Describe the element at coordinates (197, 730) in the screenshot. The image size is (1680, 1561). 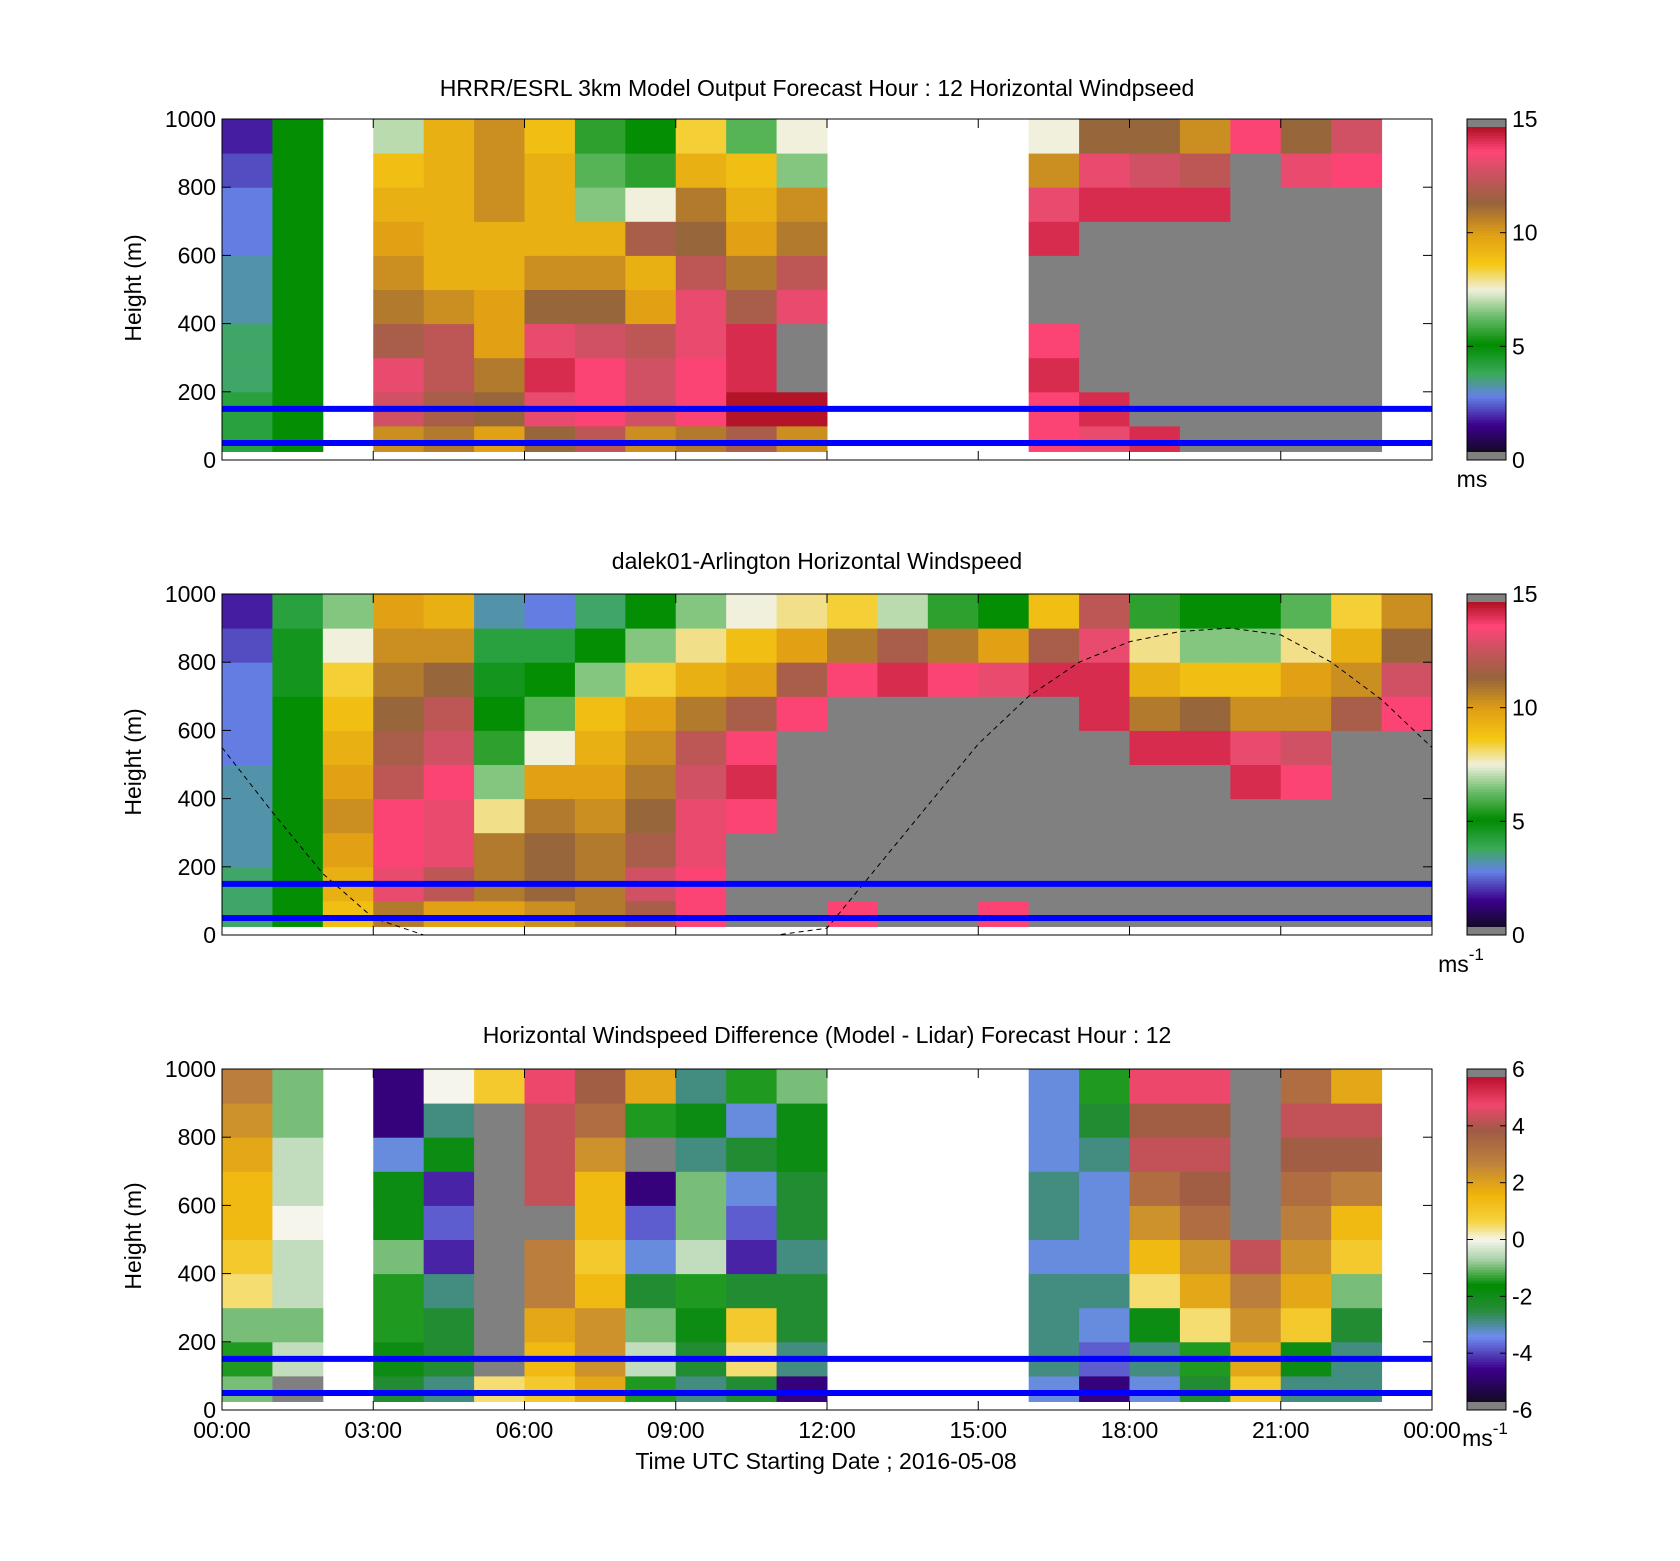
I see `y-tick-label: 600` at that location.